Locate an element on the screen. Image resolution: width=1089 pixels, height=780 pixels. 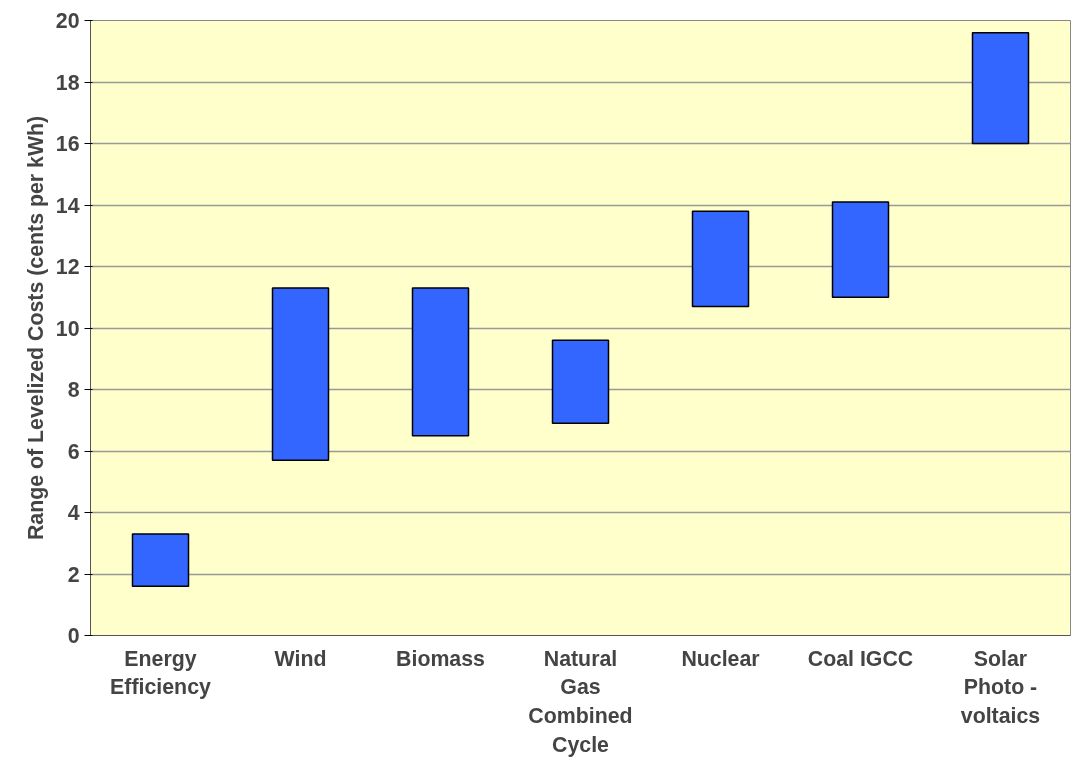
x-tick-label: Biomass is located at coordinates (440, 658).